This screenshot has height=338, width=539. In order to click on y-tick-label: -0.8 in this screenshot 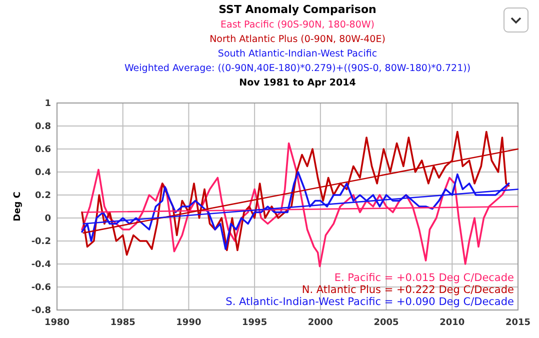, I will do `click(41, 311)`.